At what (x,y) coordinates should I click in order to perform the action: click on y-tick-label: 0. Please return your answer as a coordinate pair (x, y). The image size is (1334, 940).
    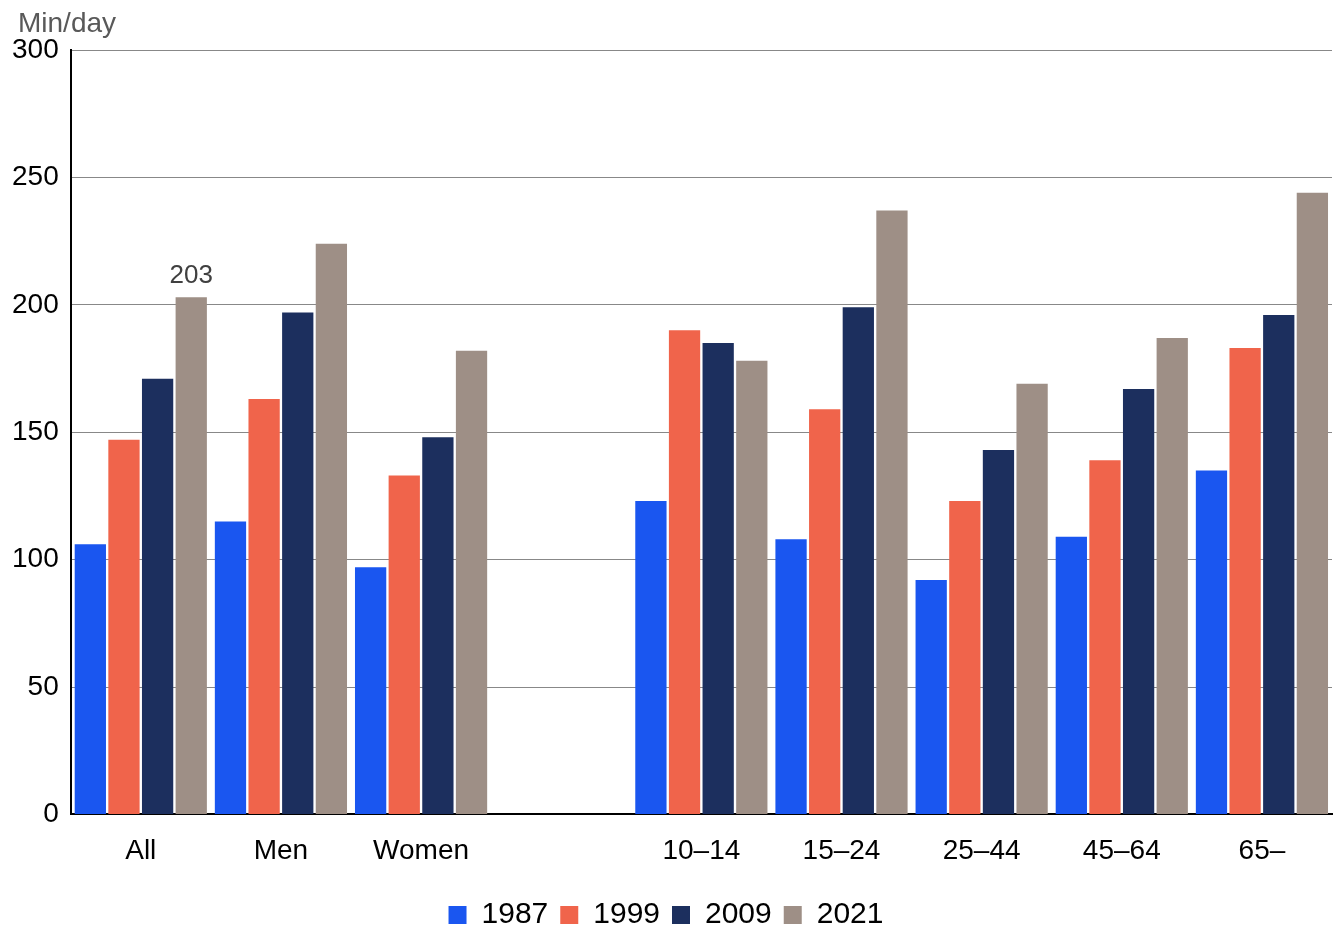
    Looking at the image, I should click on (51, 813).